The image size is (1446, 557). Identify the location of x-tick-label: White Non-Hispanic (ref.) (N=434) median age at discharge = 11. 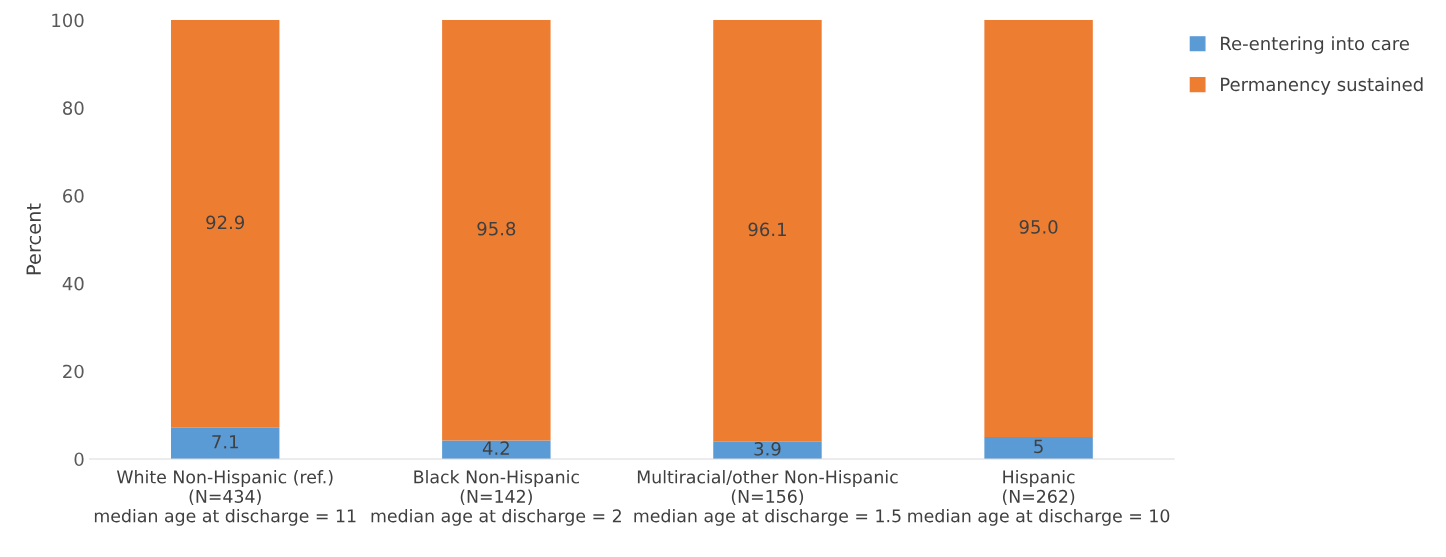
(225, 498).